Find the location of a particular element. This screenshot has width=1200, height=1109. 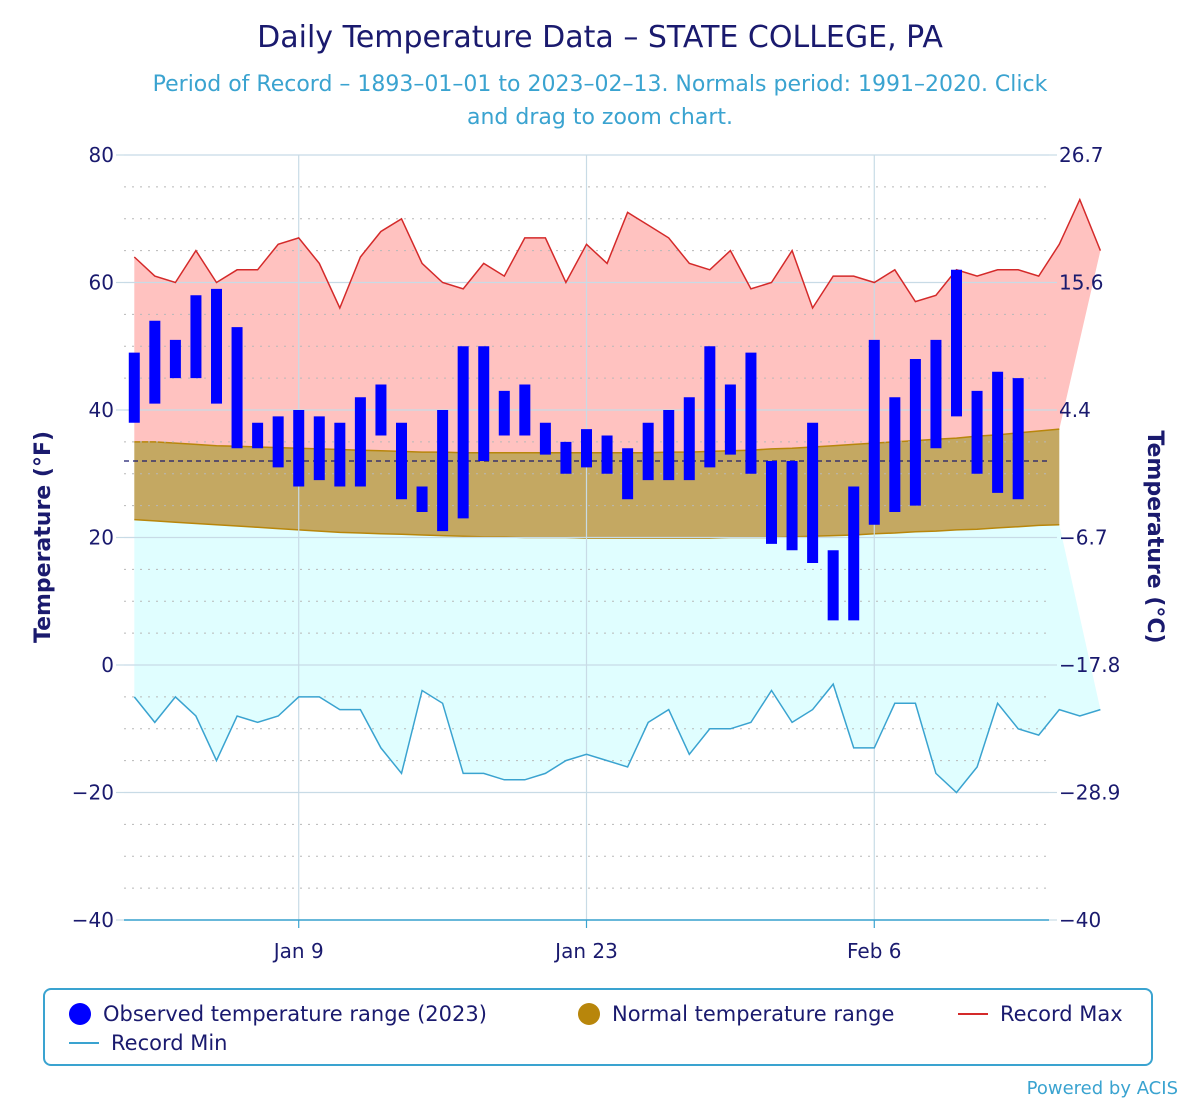

normal-high-line is located at coordinates (597, 441).